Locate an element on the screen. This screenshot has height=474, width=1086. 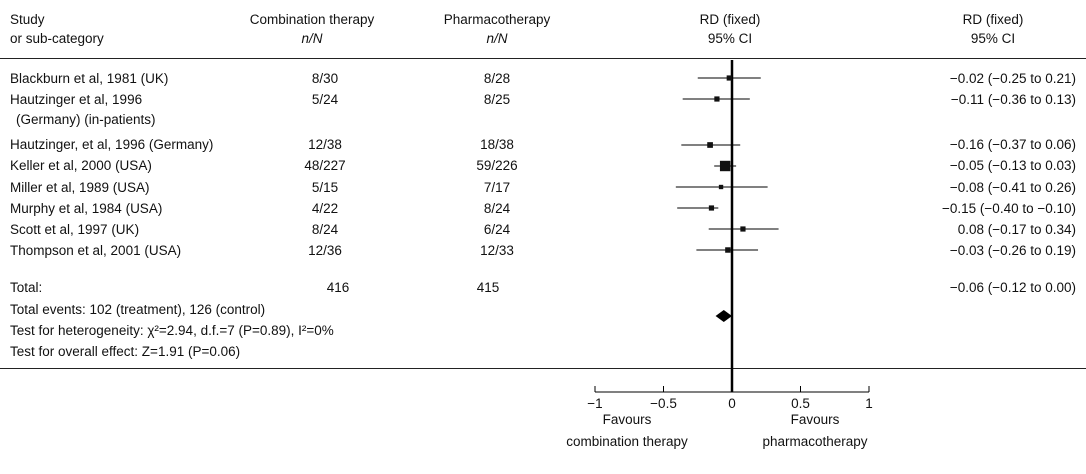
pharma-nN: 6/24 is located at coordinates (497, 229).